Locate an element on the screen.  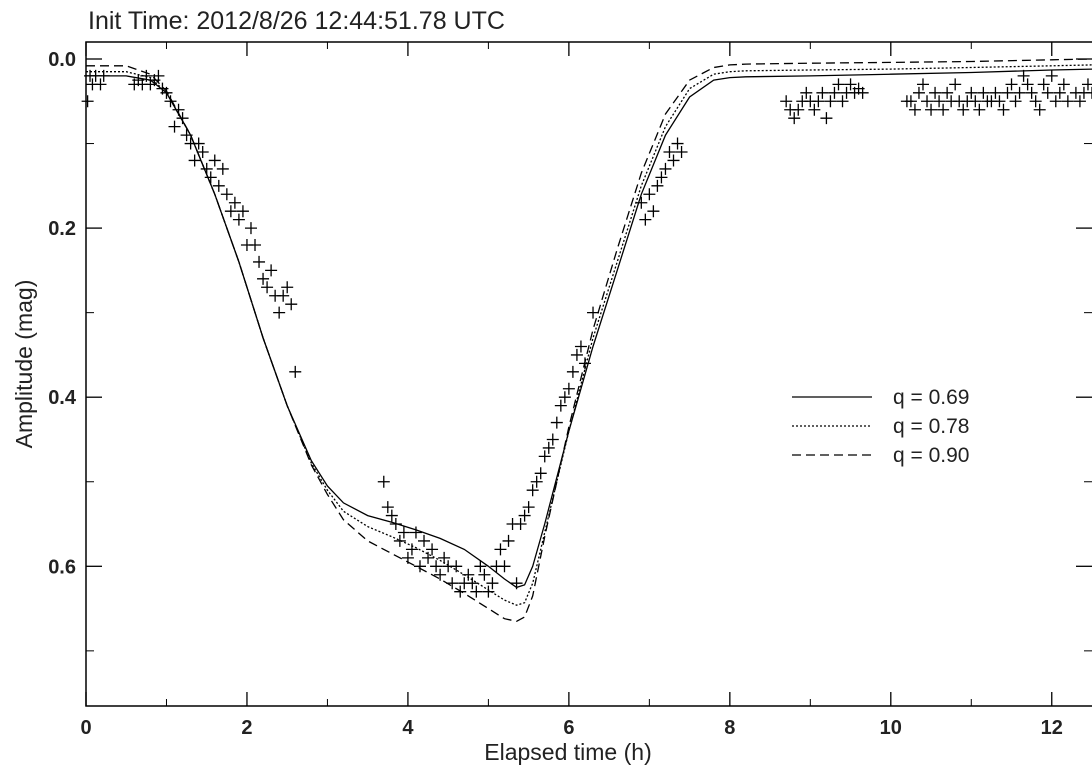
y-axis-label: Amplitude (mag) is located at coordinates (24, 364).